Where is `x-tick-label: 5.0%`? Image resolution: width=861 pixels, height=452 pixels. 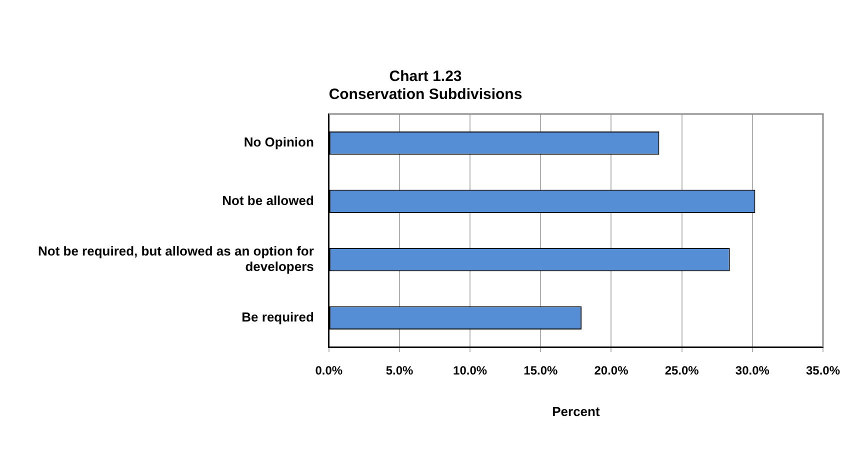 x-tick-label: 5.0% is located at coordinates (400, 371).